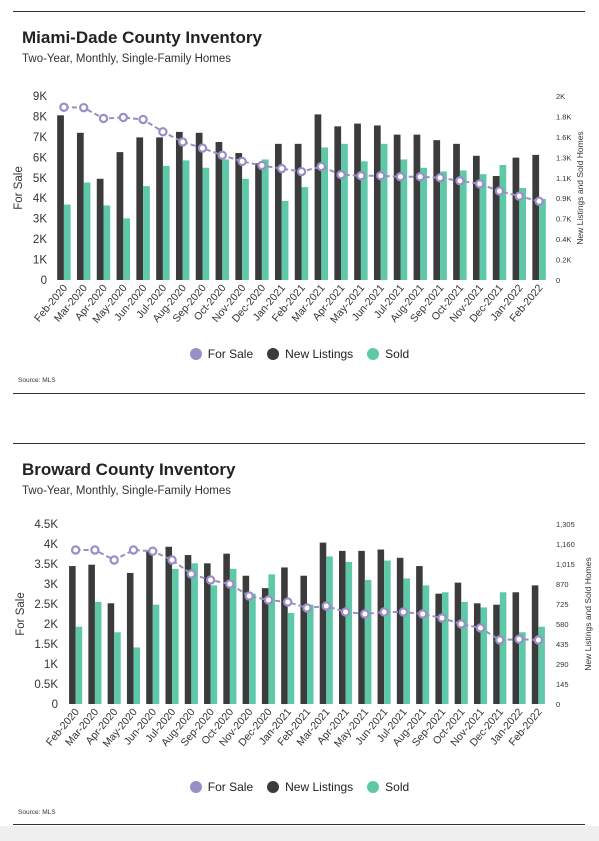 The width and height of the screenshot is (599, 841). I want to click on y-tick-label: 4K, so click(40, 199).